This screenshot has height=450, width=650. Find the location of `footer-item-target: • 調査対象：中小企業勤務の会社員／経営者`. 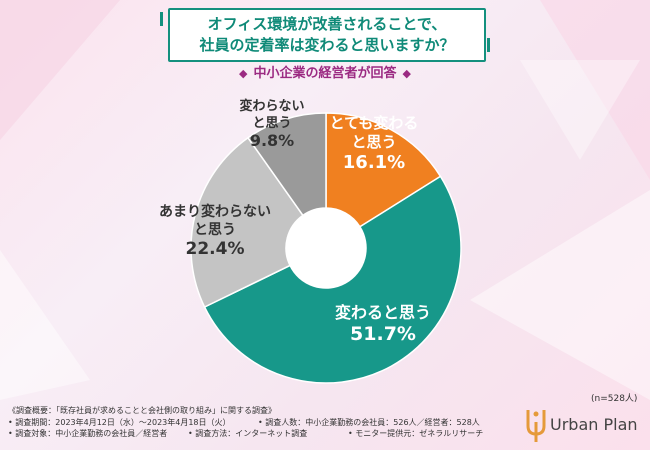

footer-item-target: • 調査対象：中小企業勤務の会社員／経営者 is located at coordinates (88, 433).